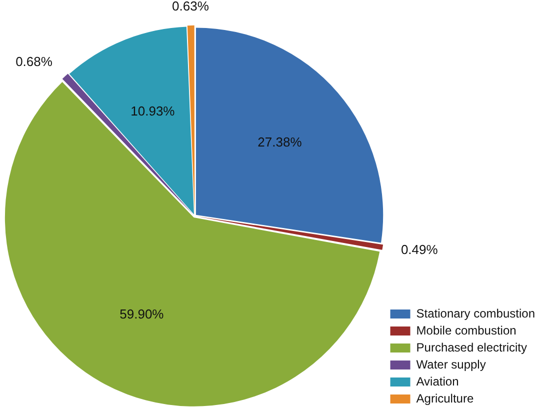 Image resolution: width=551 pixels, height=414 pixels. What do you see at coordinates (471, 347) in the screenshot?
I see `legend-label: Purchased electricity` at bounding box center [471, 347].